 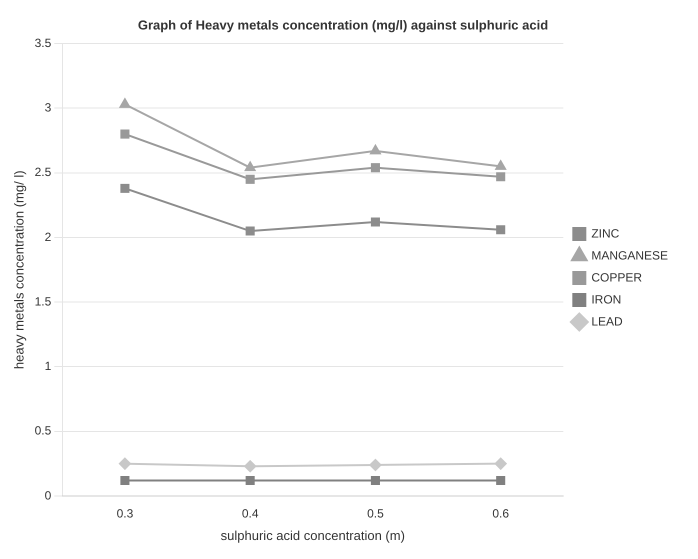 What do you see at coordinates (501, 513) in the screenshot?
I see `x-tick-label: 0.6` at bounding box center [501, 513].